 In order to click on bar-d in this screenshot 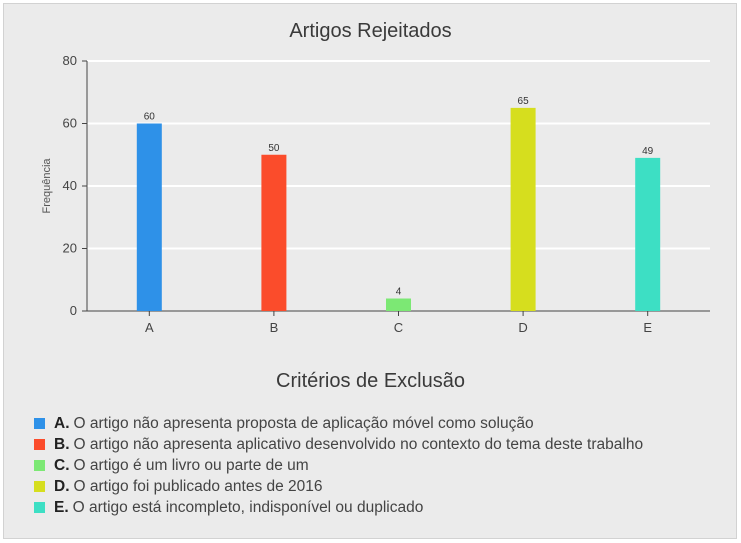, I will do `click(523, 209)`.